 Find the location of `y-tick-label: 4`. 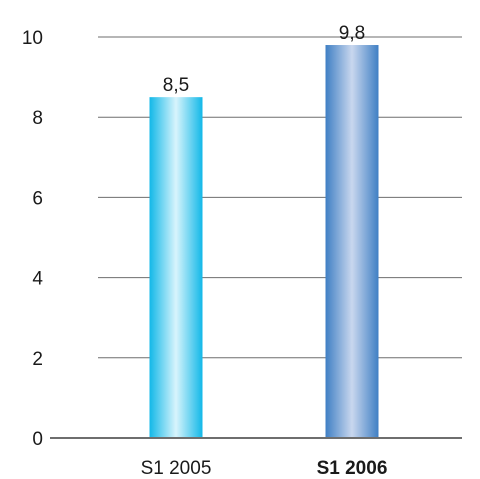

y-tick-label: 4 is located at coordinates (37, 279).